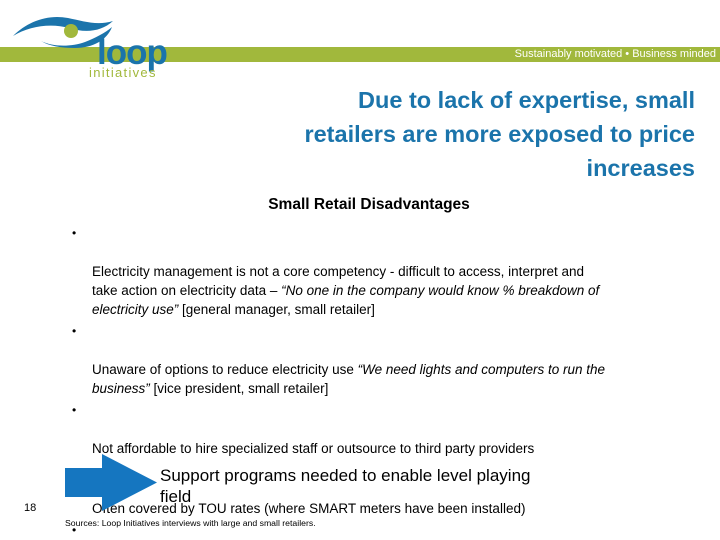  I want to click on section-subtitle: Small Retail Disadvantages, so click(369, 204).